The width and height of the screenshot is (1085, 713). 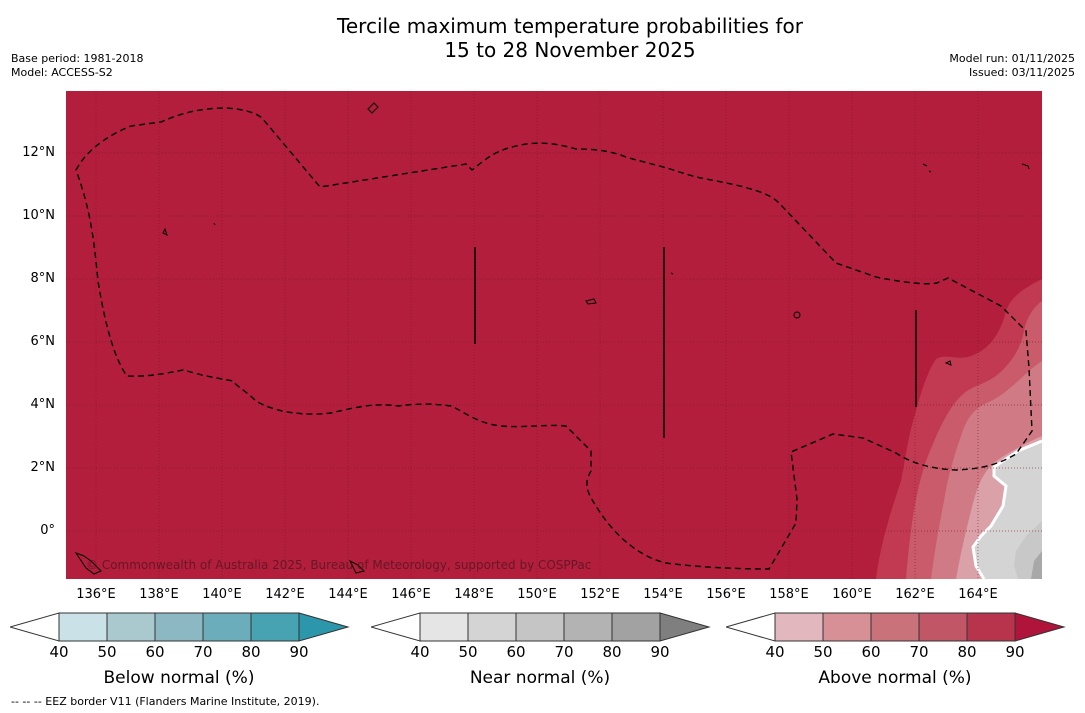 What do you see at coordinates (1021, 72) in the screenshot?
I see `issued-date: Issued: 03/11/2025` at bounding box center [1021, 72].